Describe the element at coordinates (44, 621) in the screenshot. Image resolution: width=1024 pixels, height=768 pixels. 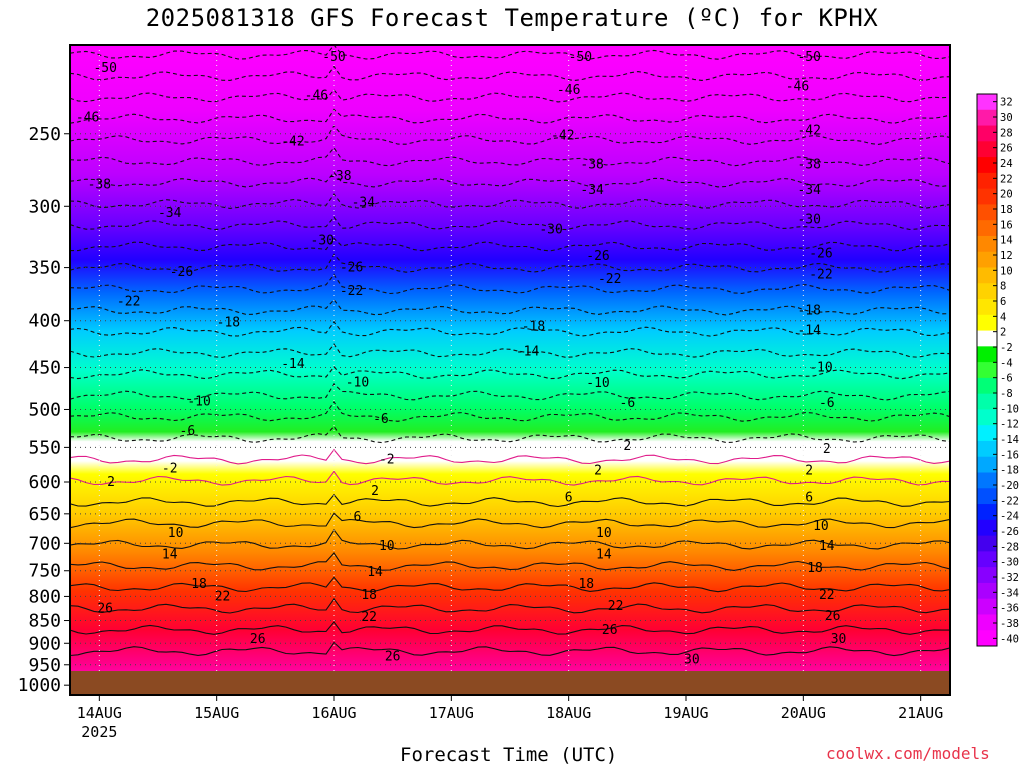
I see `y-tick-label: 850` at that location.